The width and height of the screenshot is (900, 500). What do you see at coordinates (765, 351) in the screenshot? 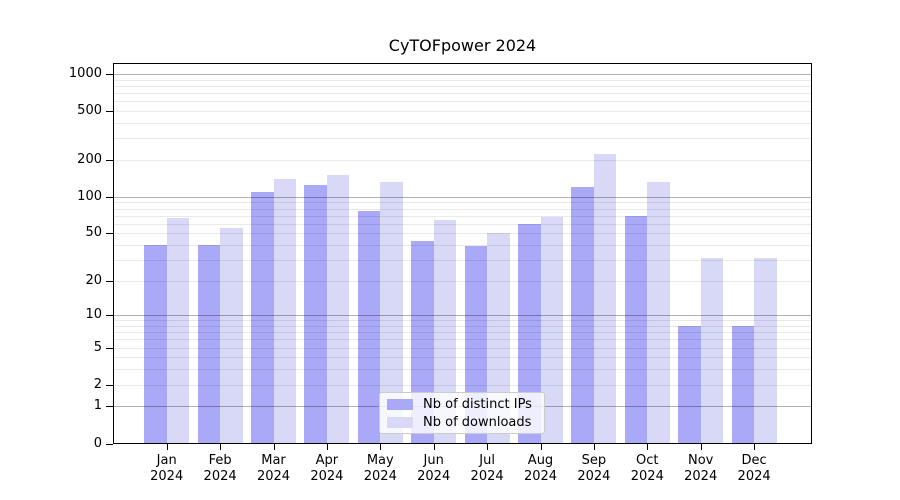
I see `bar-downloads-dec` at bounding box center [765, 351].